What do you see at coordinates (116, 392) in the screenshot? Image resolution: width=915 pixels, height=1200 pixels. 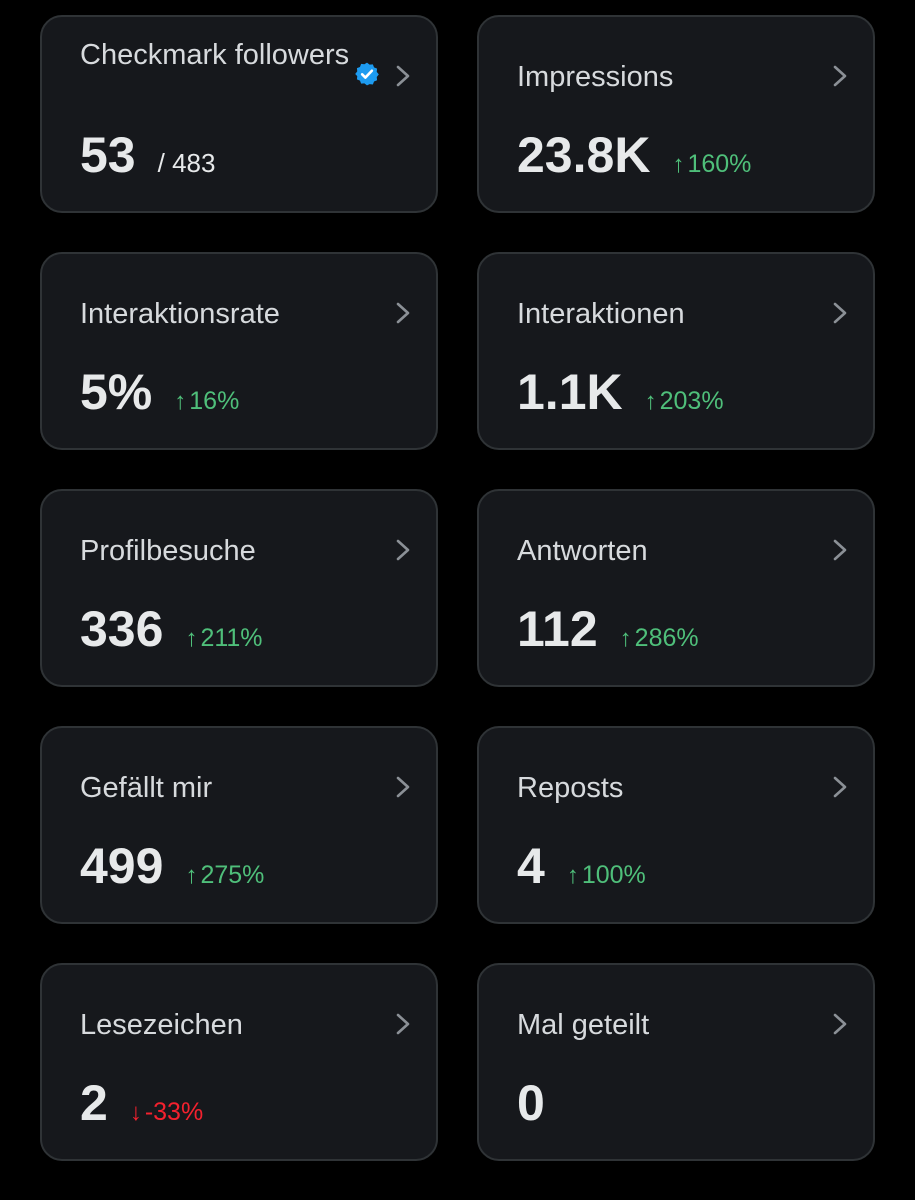 I see `metric-value: 5%` at bounding box center [116, 392].